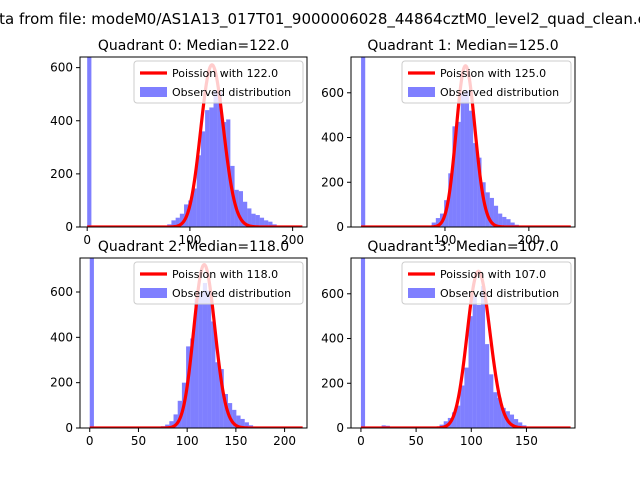 This screenshot has height=480, width=640. What do you see at coordinates (193, 46) in the screenshot?
I see `subplot-title: Quadrant 0: Median=122.0` at bounding box center [193, 46].